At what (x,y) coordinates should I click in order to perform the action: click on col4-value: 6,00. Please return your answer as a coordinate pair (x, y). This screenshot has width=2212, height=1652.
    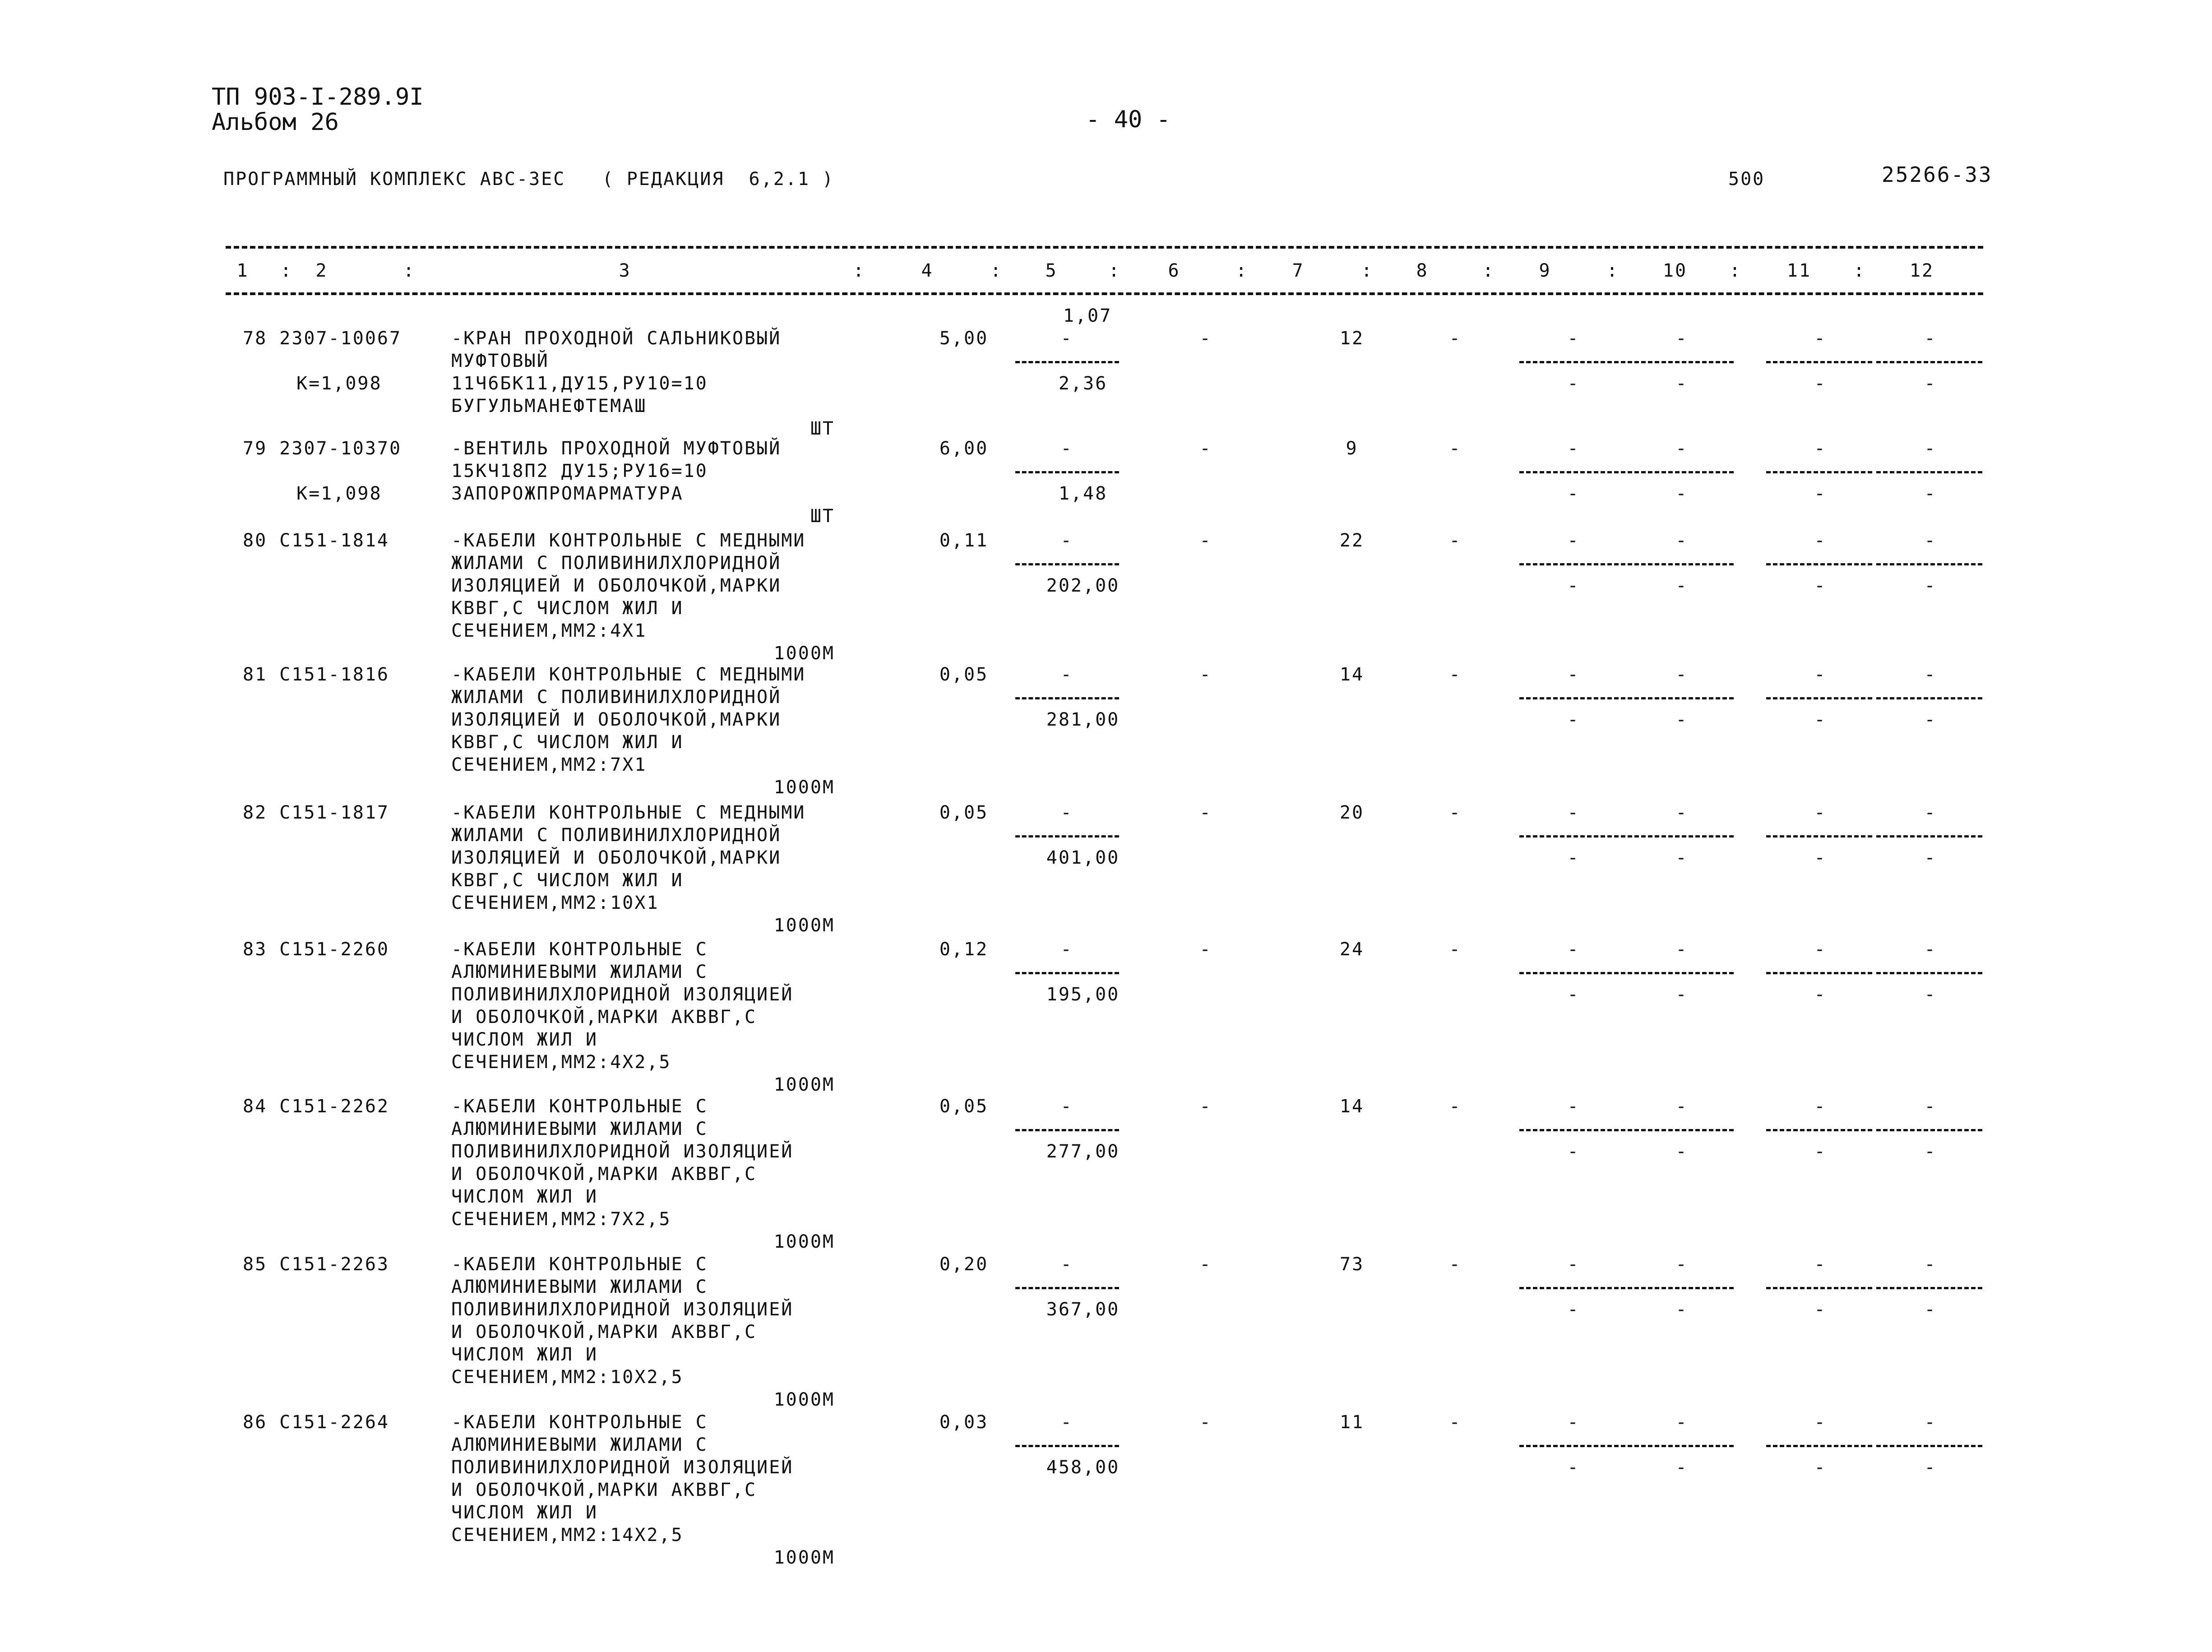
    Looking at the image, I should click on (964, 448).